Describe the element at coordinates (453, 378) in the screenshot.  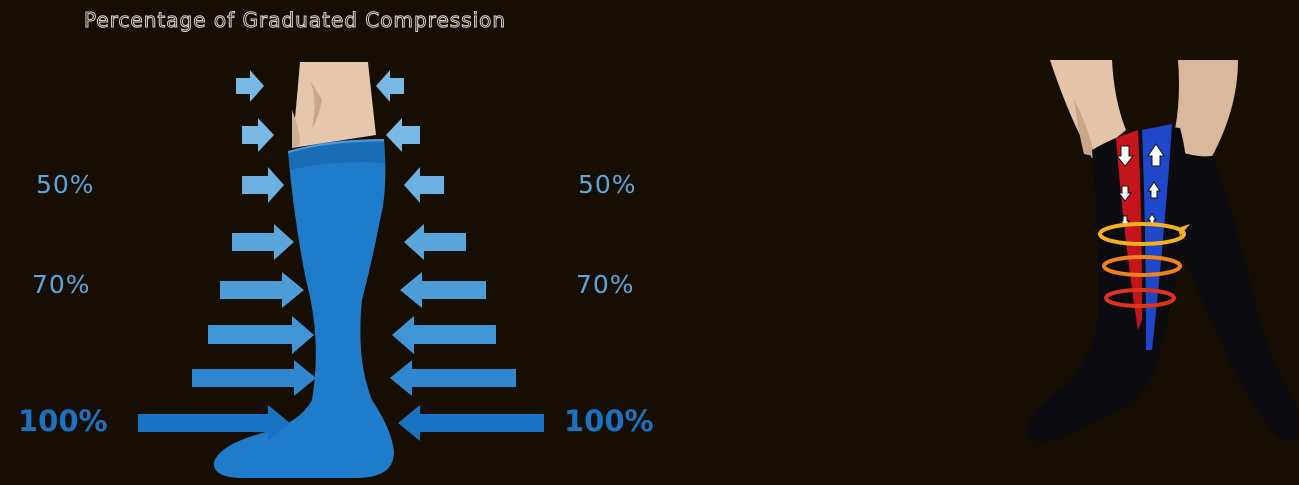
I see `arrow-right-row7` at that location.